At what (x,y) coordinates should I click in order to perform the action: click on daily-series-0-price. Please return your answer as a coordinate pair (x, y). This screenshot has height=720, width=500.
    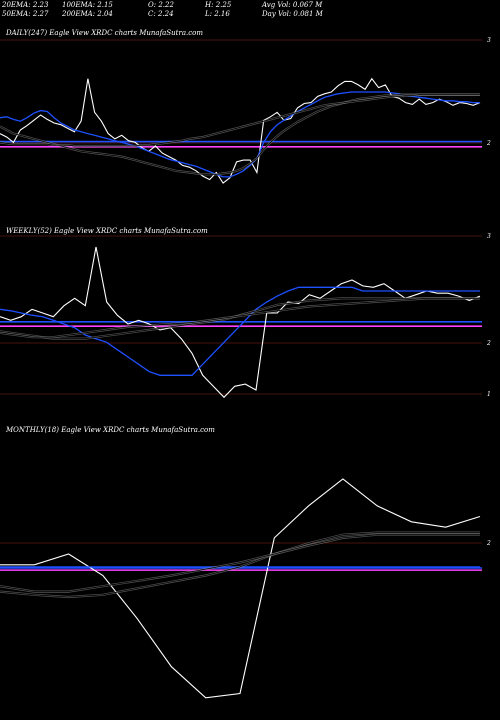
    Looking at the image, I should click on (240, 130).